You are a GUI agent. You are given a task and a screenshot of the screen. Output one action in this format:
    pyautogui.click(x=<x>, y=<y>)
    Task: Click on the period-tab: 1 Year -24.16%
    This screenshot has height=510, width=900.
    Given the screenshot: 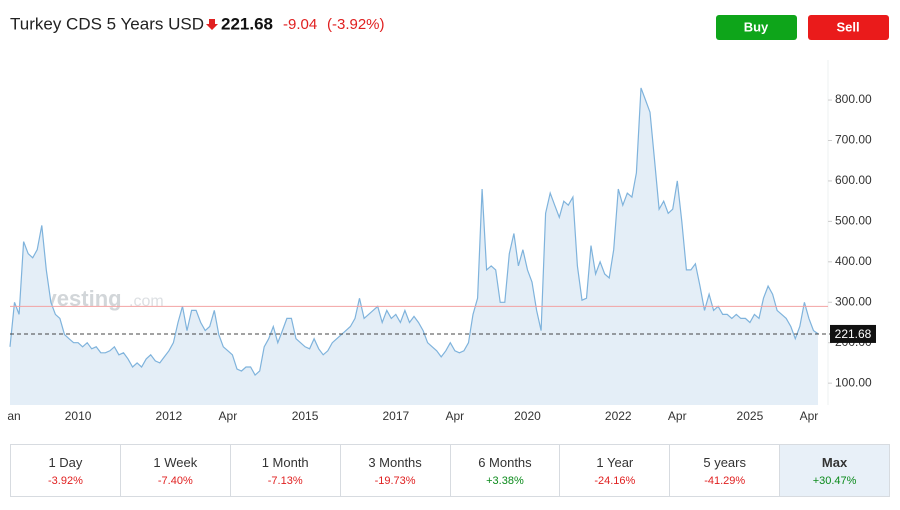 What is the action you would take?
    pyautogui.click(x=615, y=470)
    